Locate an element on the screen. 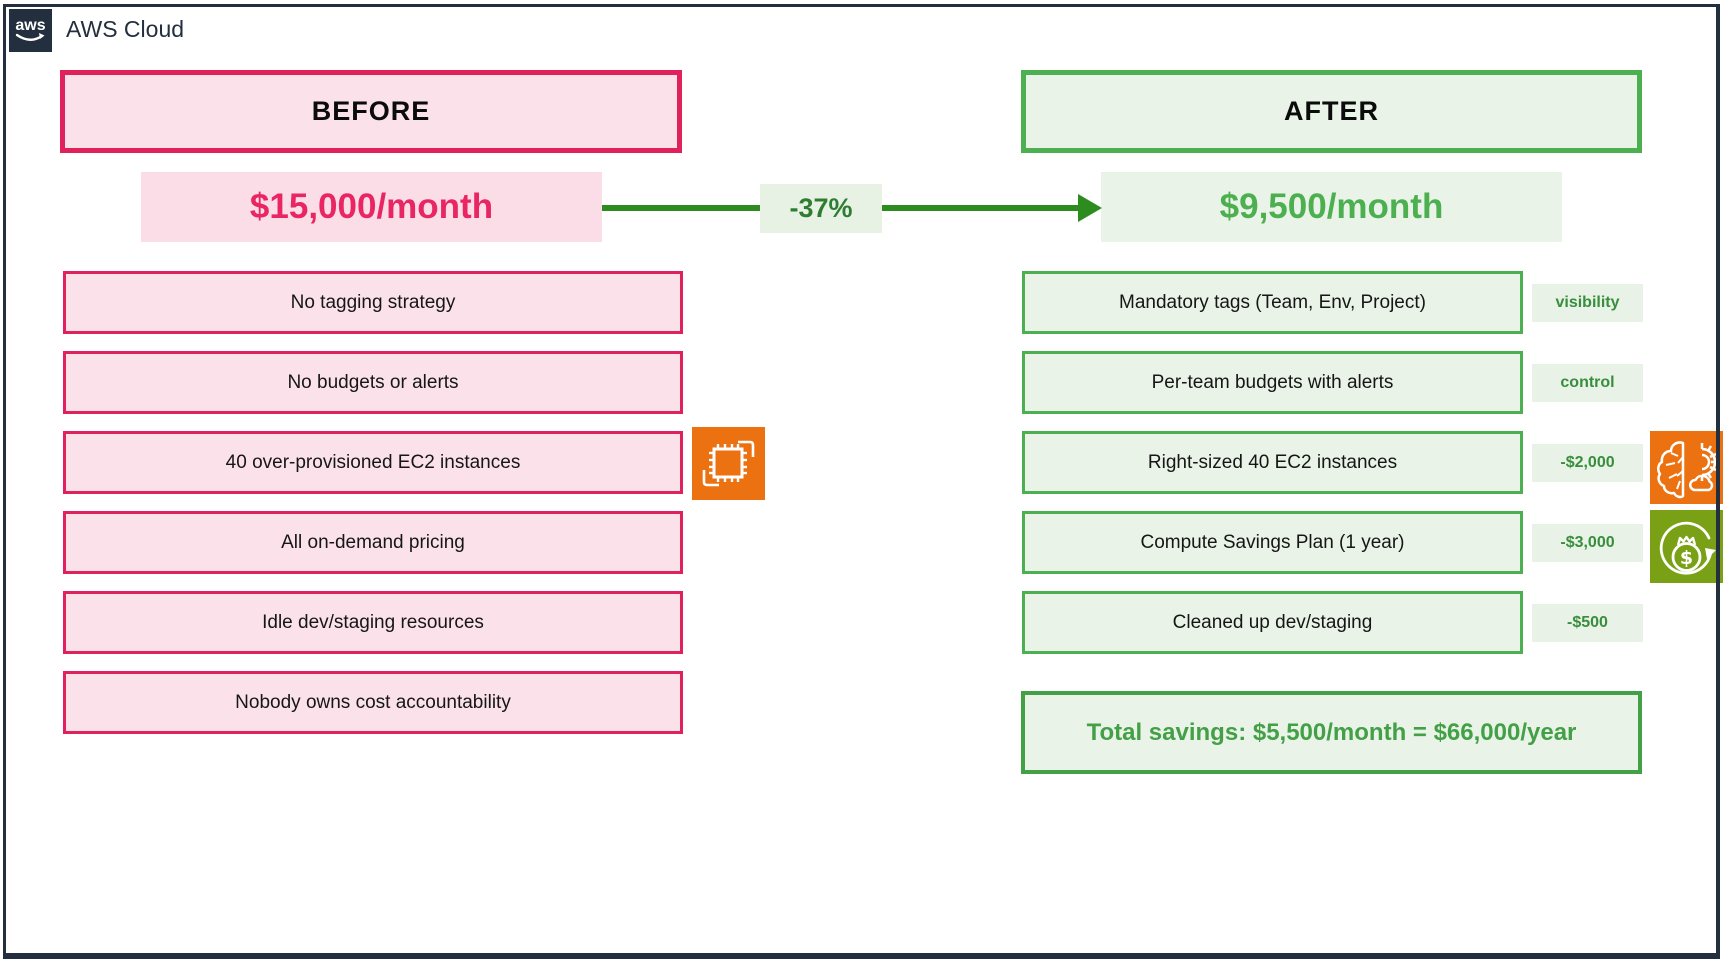  aws-logo-text: aws is located at coordinates (30, 25).